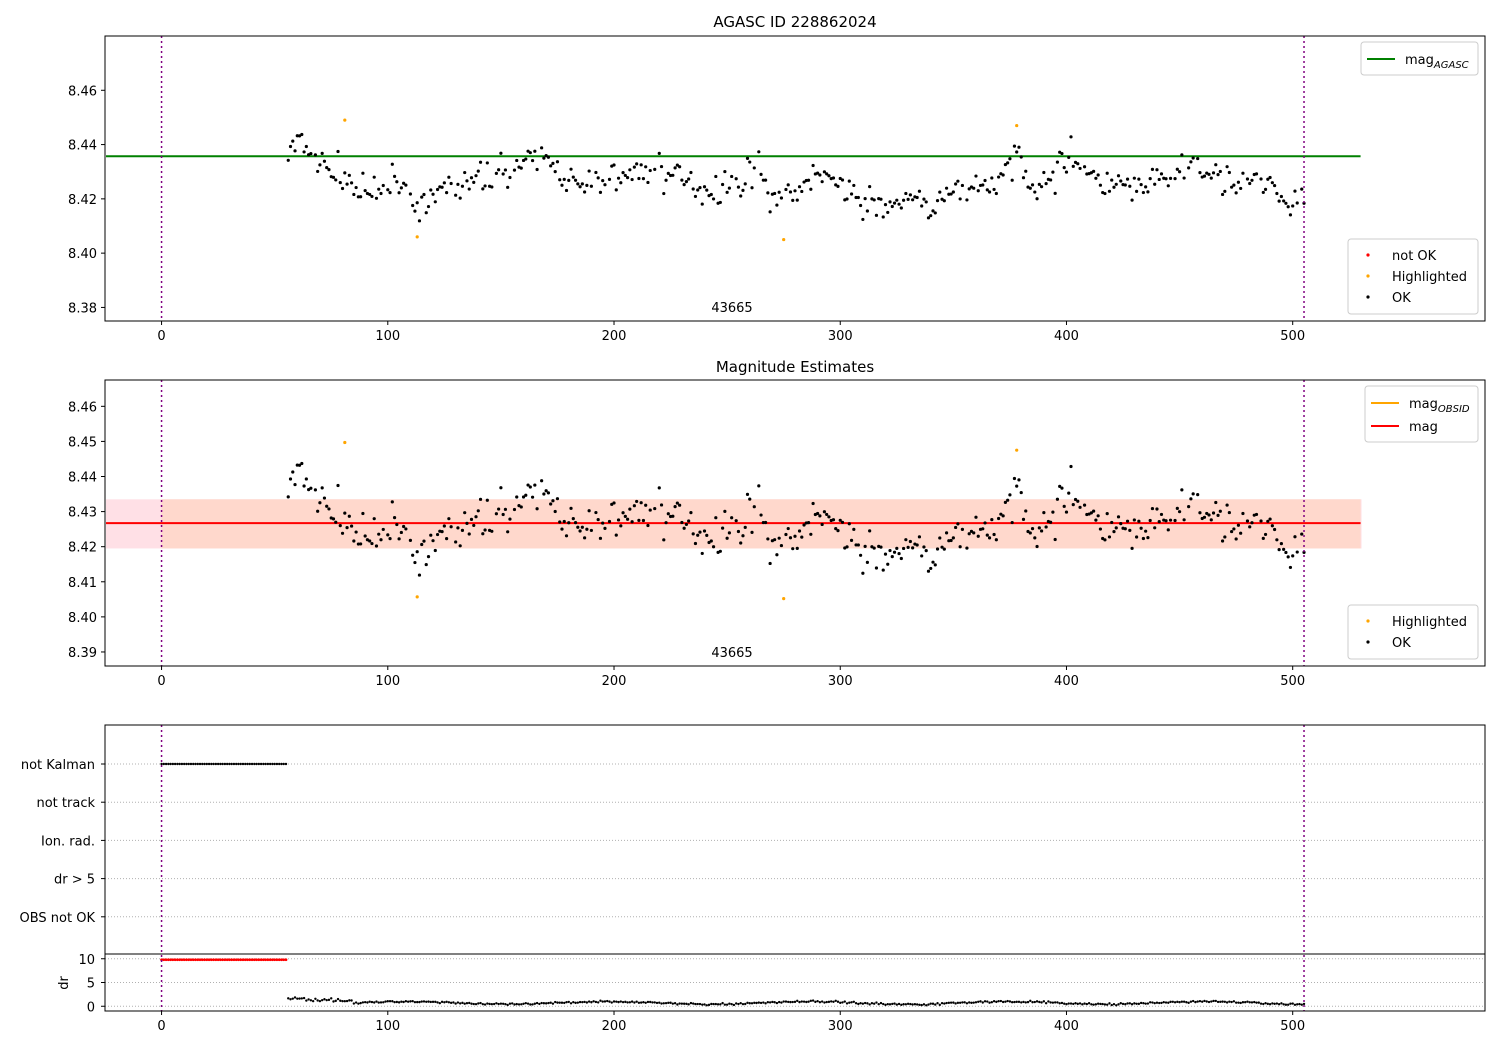 Image resolution: width=1500 pixels, height=1050 pixels. Describe the element at coordinates (1292, 1026) in the screenshot. I see `x-tick-label: 500` at that location.